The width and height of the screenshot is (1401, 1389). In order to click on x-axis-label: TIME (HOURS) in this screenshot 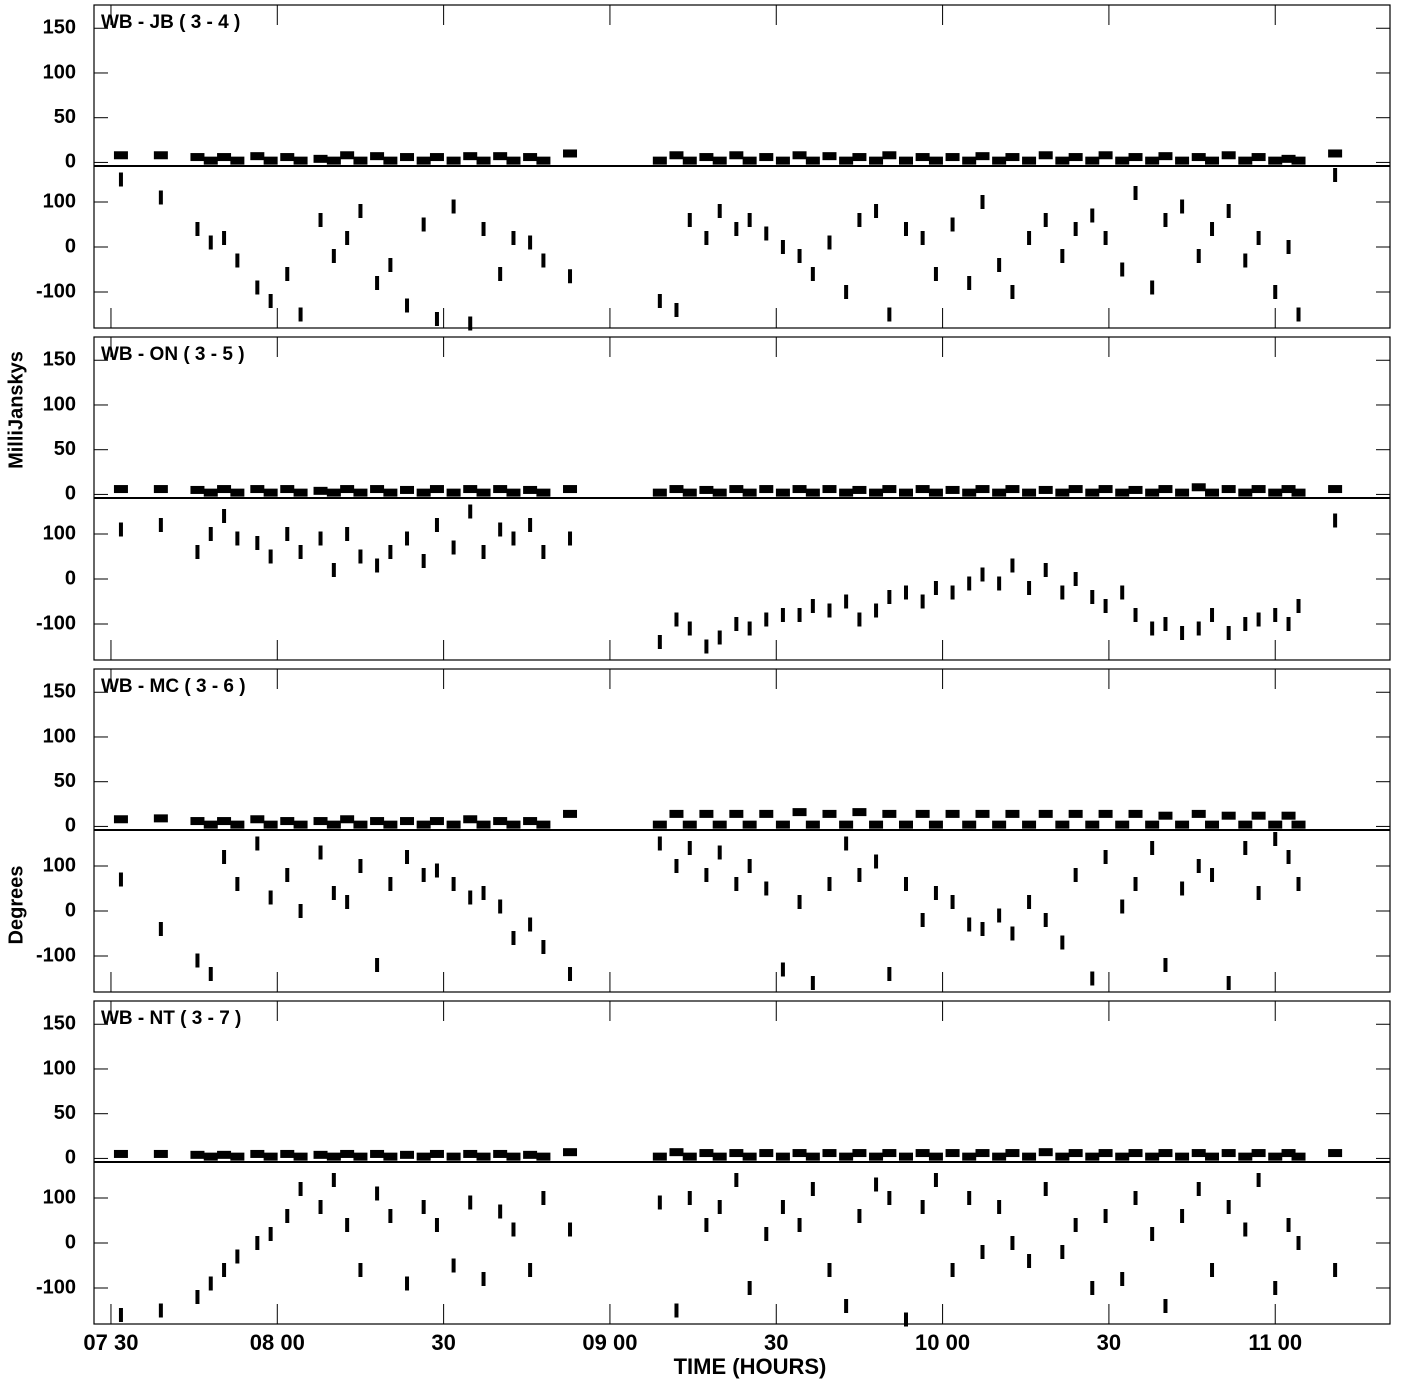, I will do `click(750, 1366)`.